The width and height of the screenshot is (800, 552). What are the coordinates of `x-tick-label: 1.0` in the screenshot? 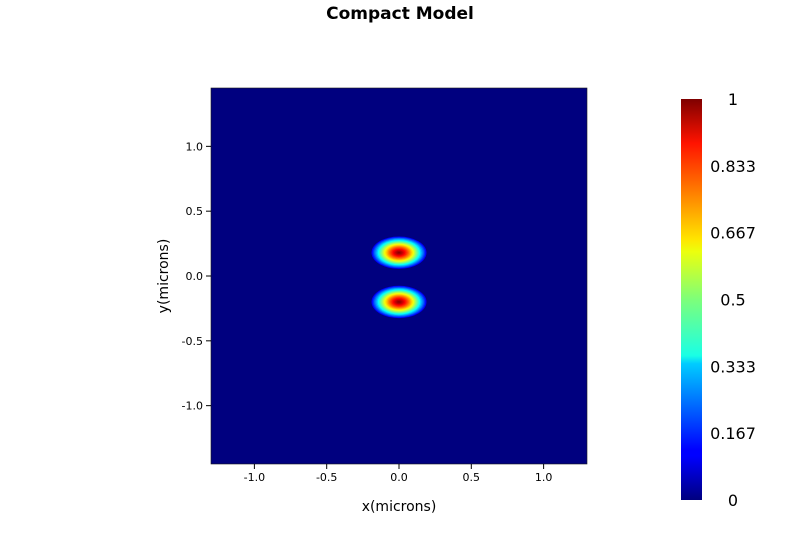 It's located at (544, 477).